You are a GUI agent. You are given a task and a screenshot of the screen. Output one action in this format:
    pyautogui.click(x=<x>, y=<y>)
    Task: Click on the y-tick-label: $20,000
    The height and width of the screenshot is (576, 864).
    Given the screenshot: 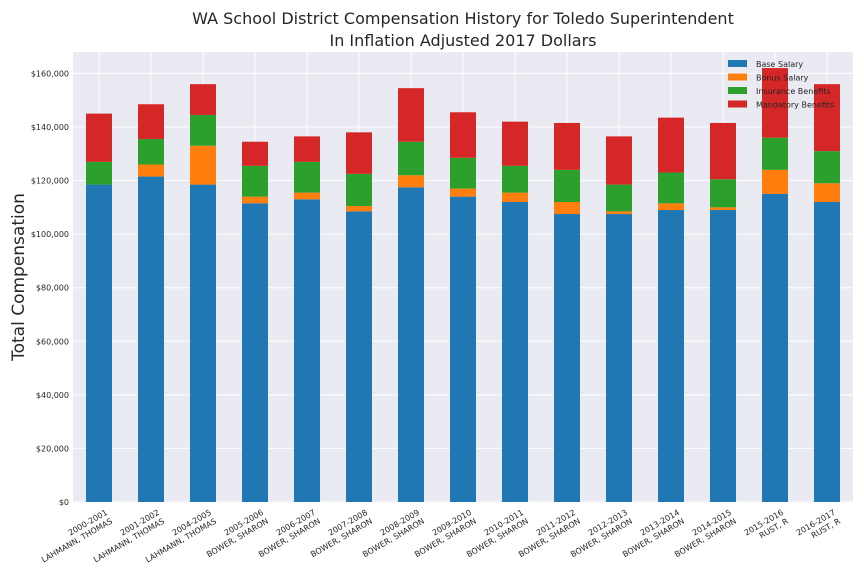 What is the action you would take?
    pyautogui.click(x=52, y=448)
    